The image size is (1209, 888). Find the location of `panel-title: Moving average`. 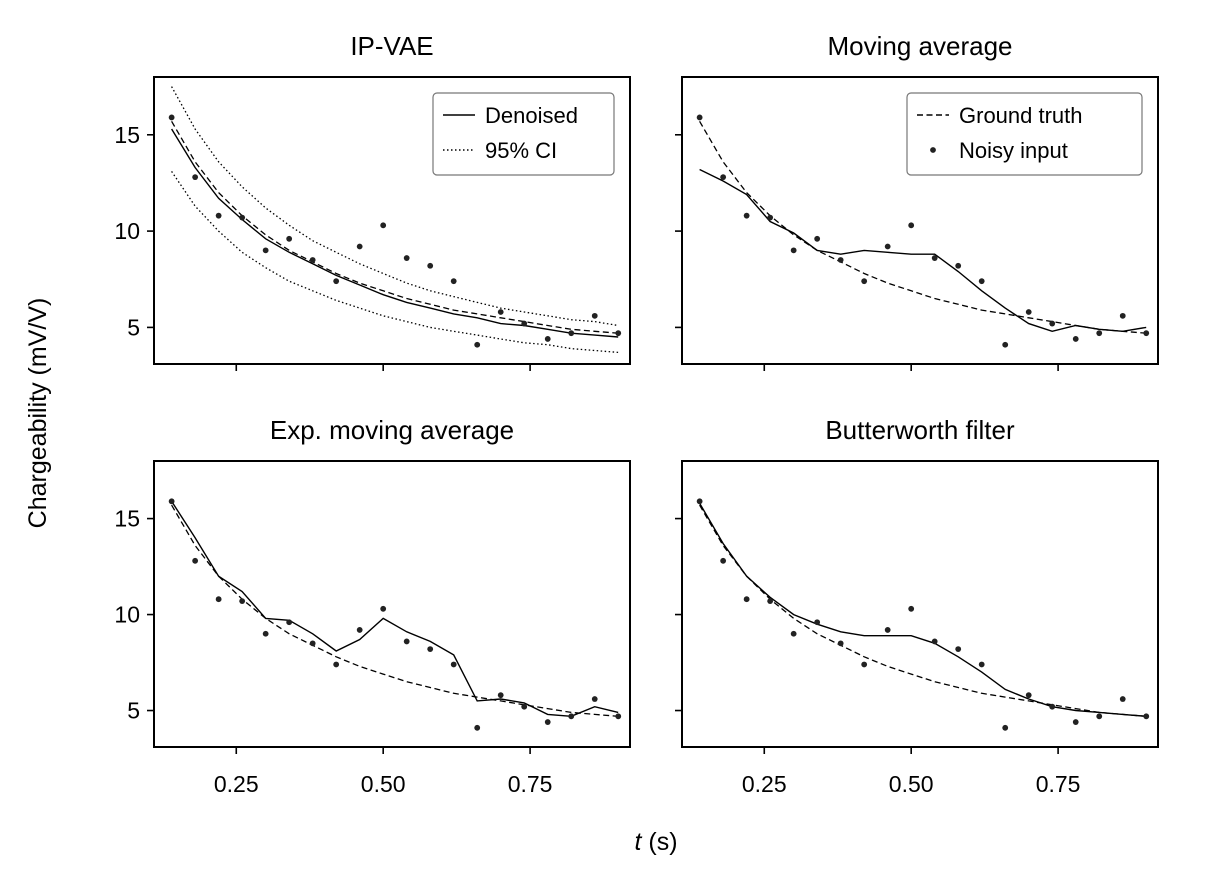

panel-title: Moving average is located at coordinates (920, 46).